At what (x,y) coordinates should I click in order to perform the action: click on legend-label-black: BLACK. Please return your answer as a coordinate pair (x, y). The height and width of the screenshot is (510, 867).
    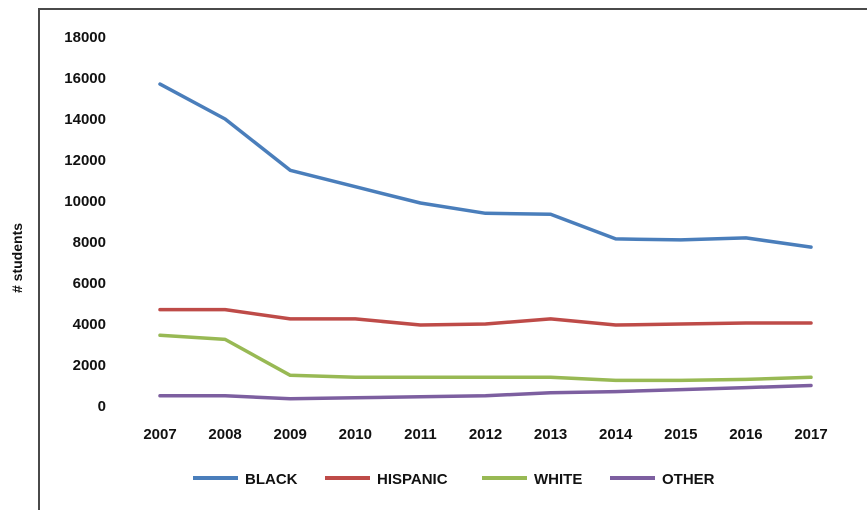
    Looking at the image, I should click on (271, 479).